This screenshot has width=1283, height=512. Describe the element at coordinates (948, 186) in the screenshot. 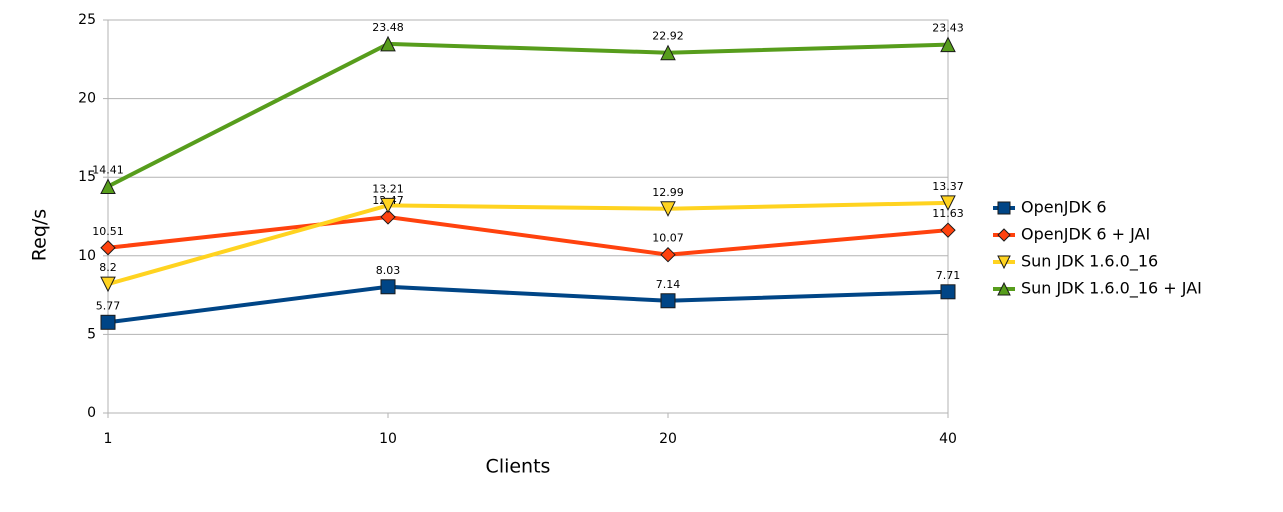

I see `data-label: 13.37` at that location.